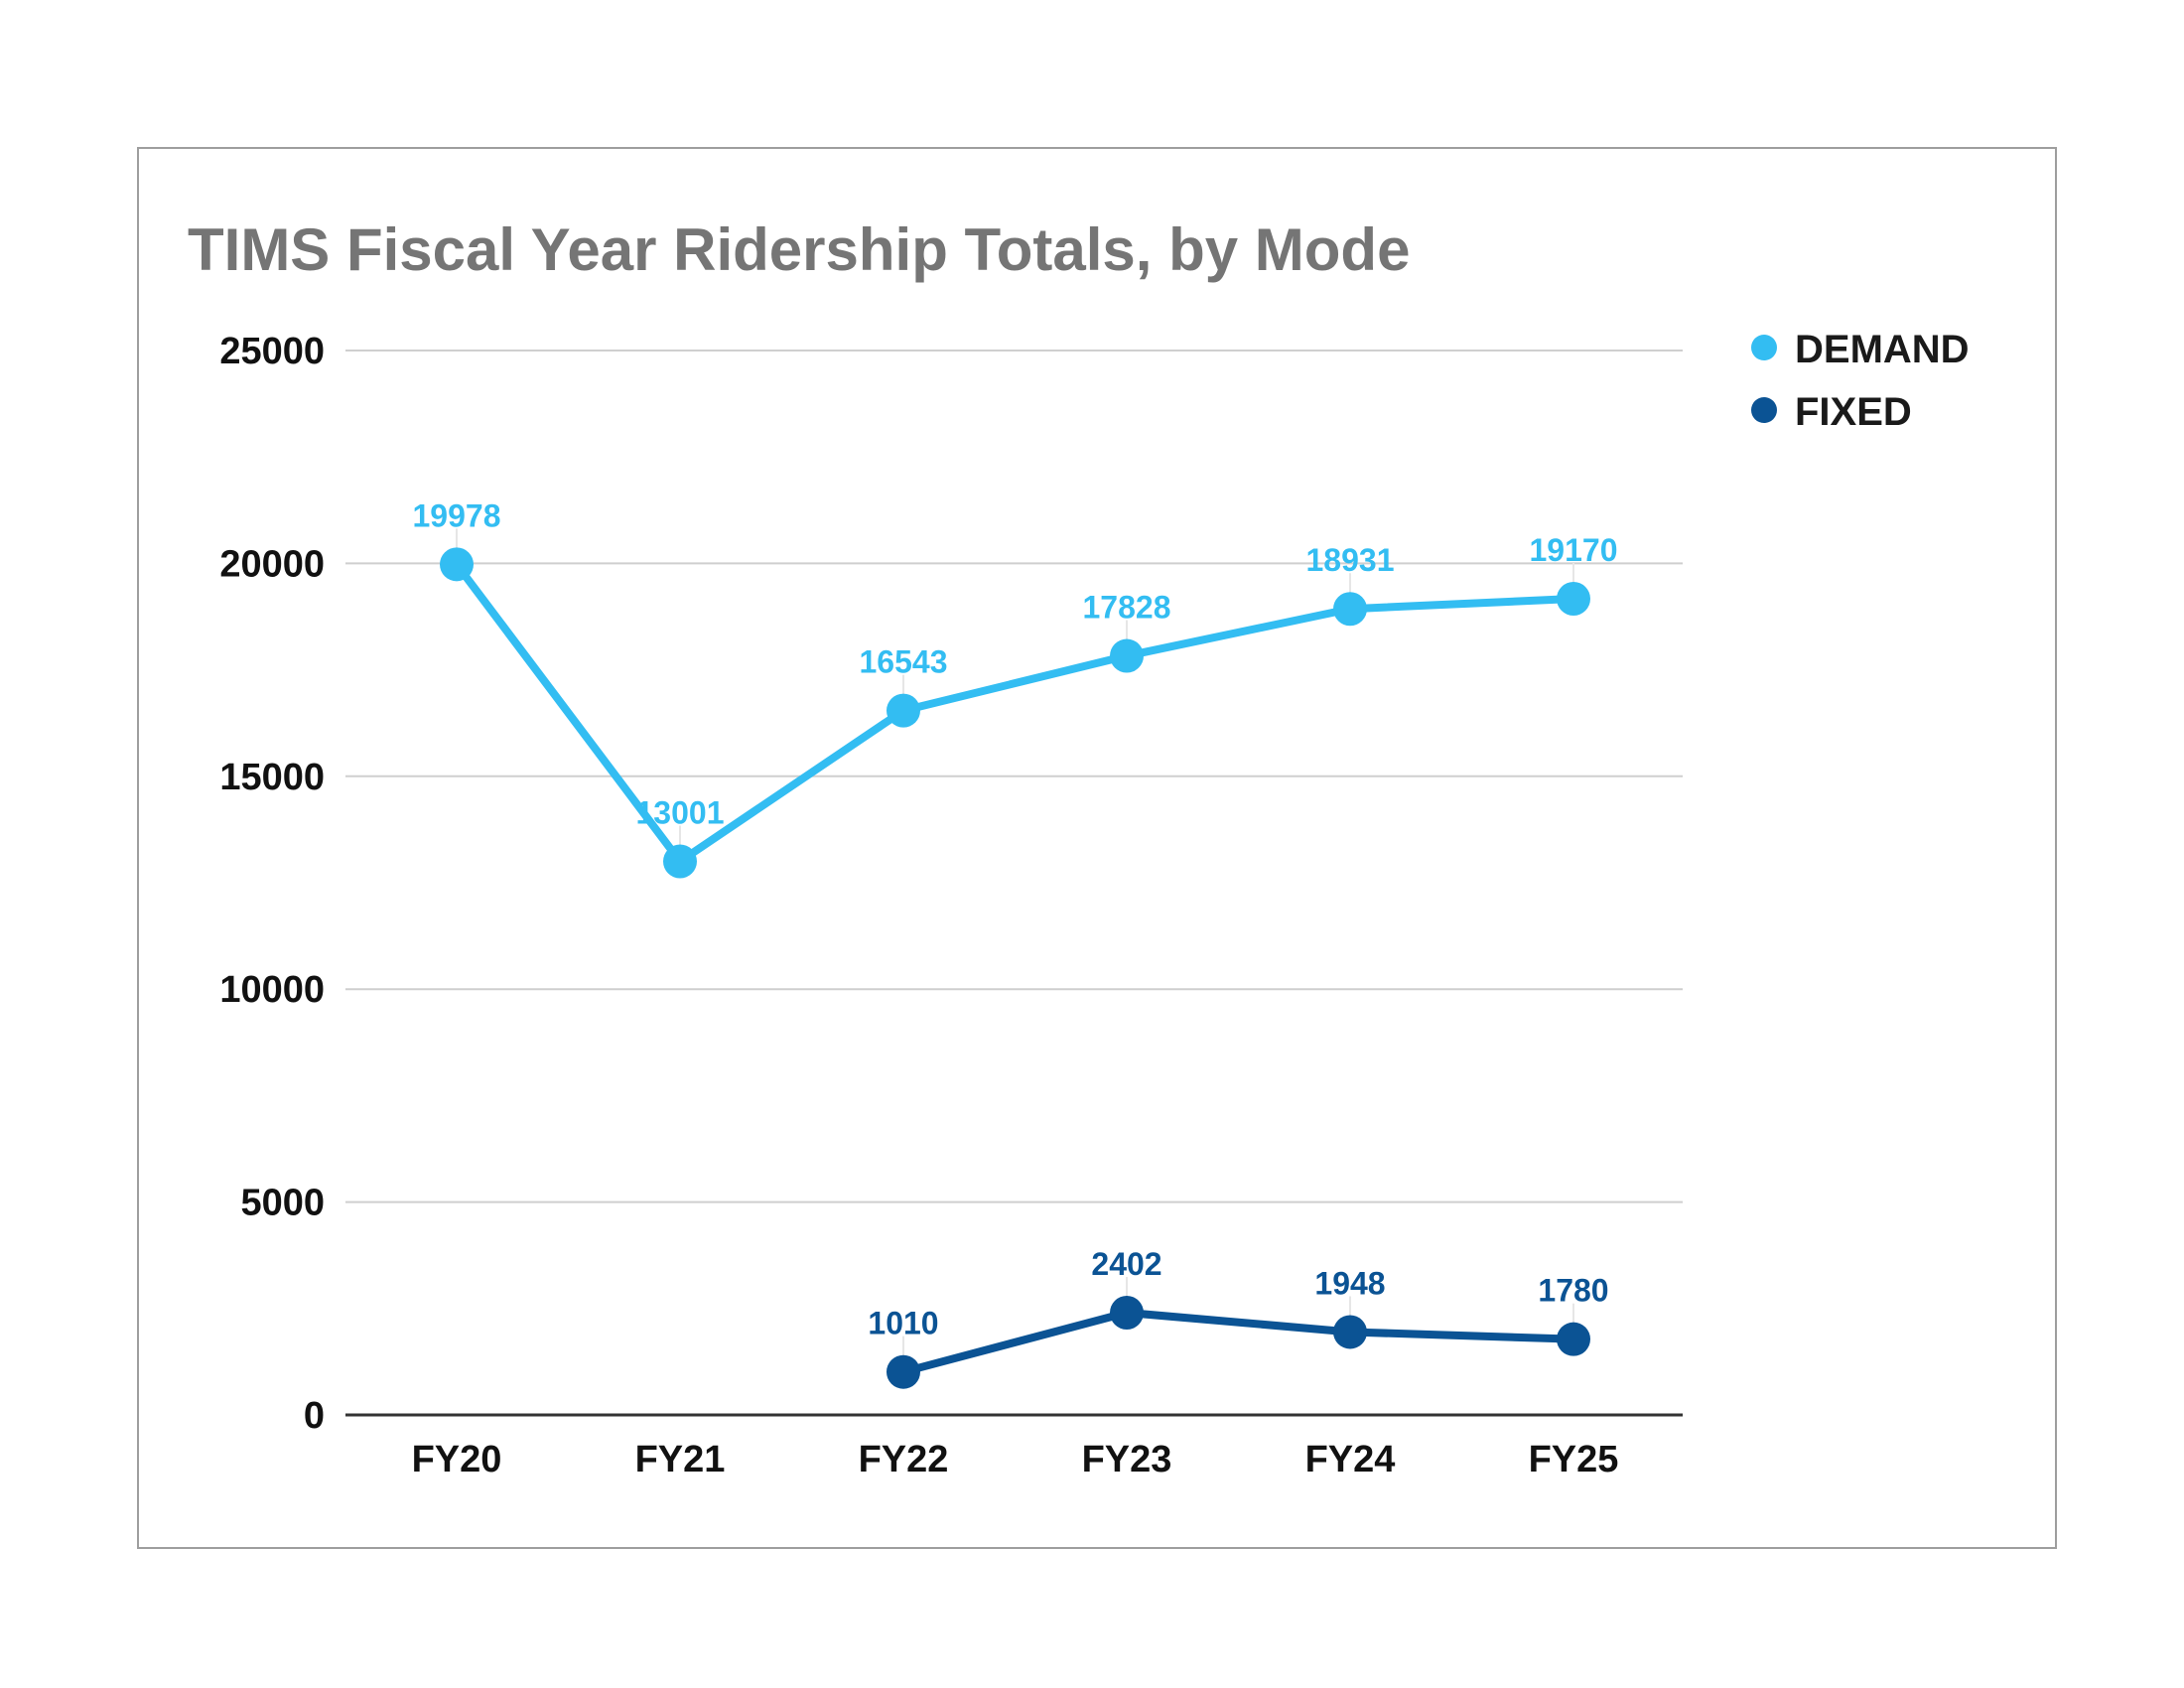 The image size is (2184, 1688). I want to click on series-fixed: 1010 2402 1948 1780, so click(1238, 1317).